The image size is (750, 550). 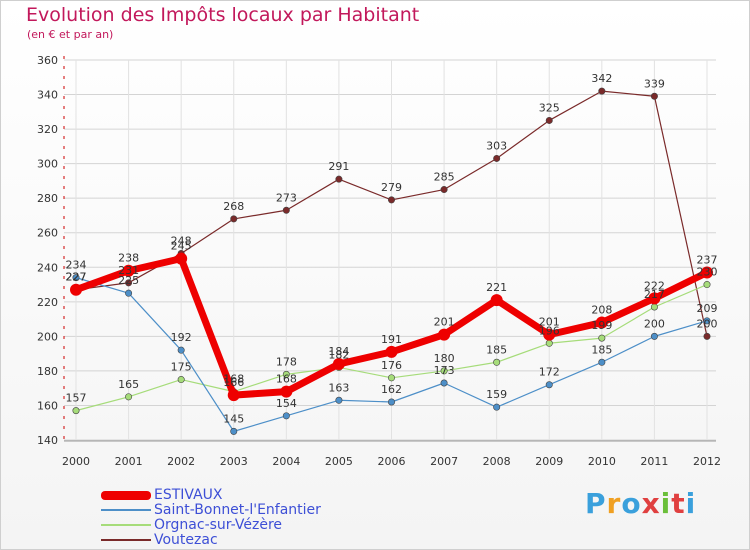 I want to click on data-label: 199, so click(x=601, y=325).